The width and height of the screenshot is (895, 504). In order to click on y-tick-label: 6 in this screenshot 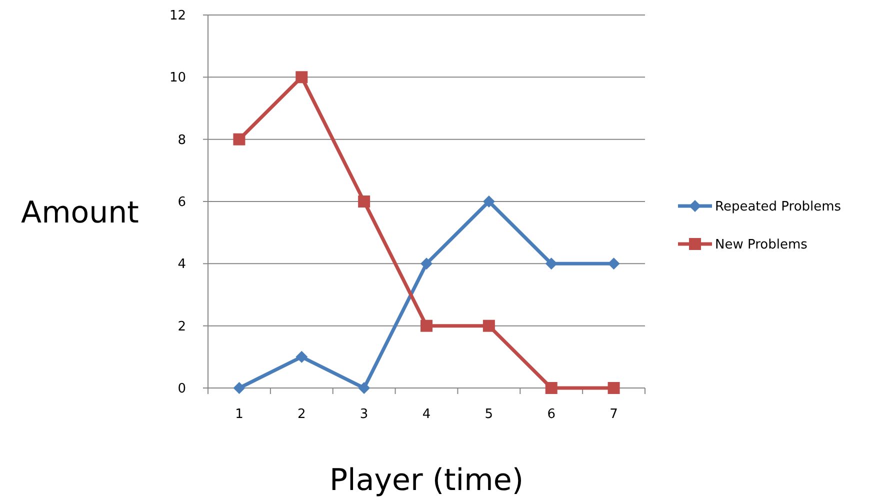, I will do `click(182, 202)`.